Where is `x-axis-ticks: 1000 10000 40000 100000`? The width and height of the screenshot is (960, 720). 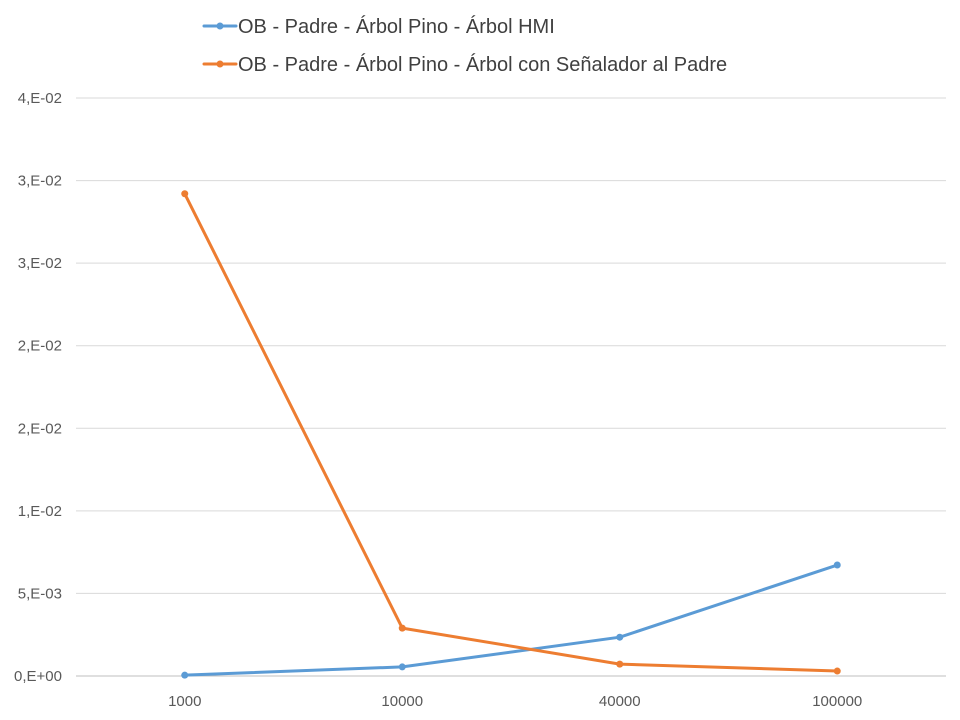
x-axis-ticks: 1000 10000 40000 100000 is located at coordinates (515, 701).